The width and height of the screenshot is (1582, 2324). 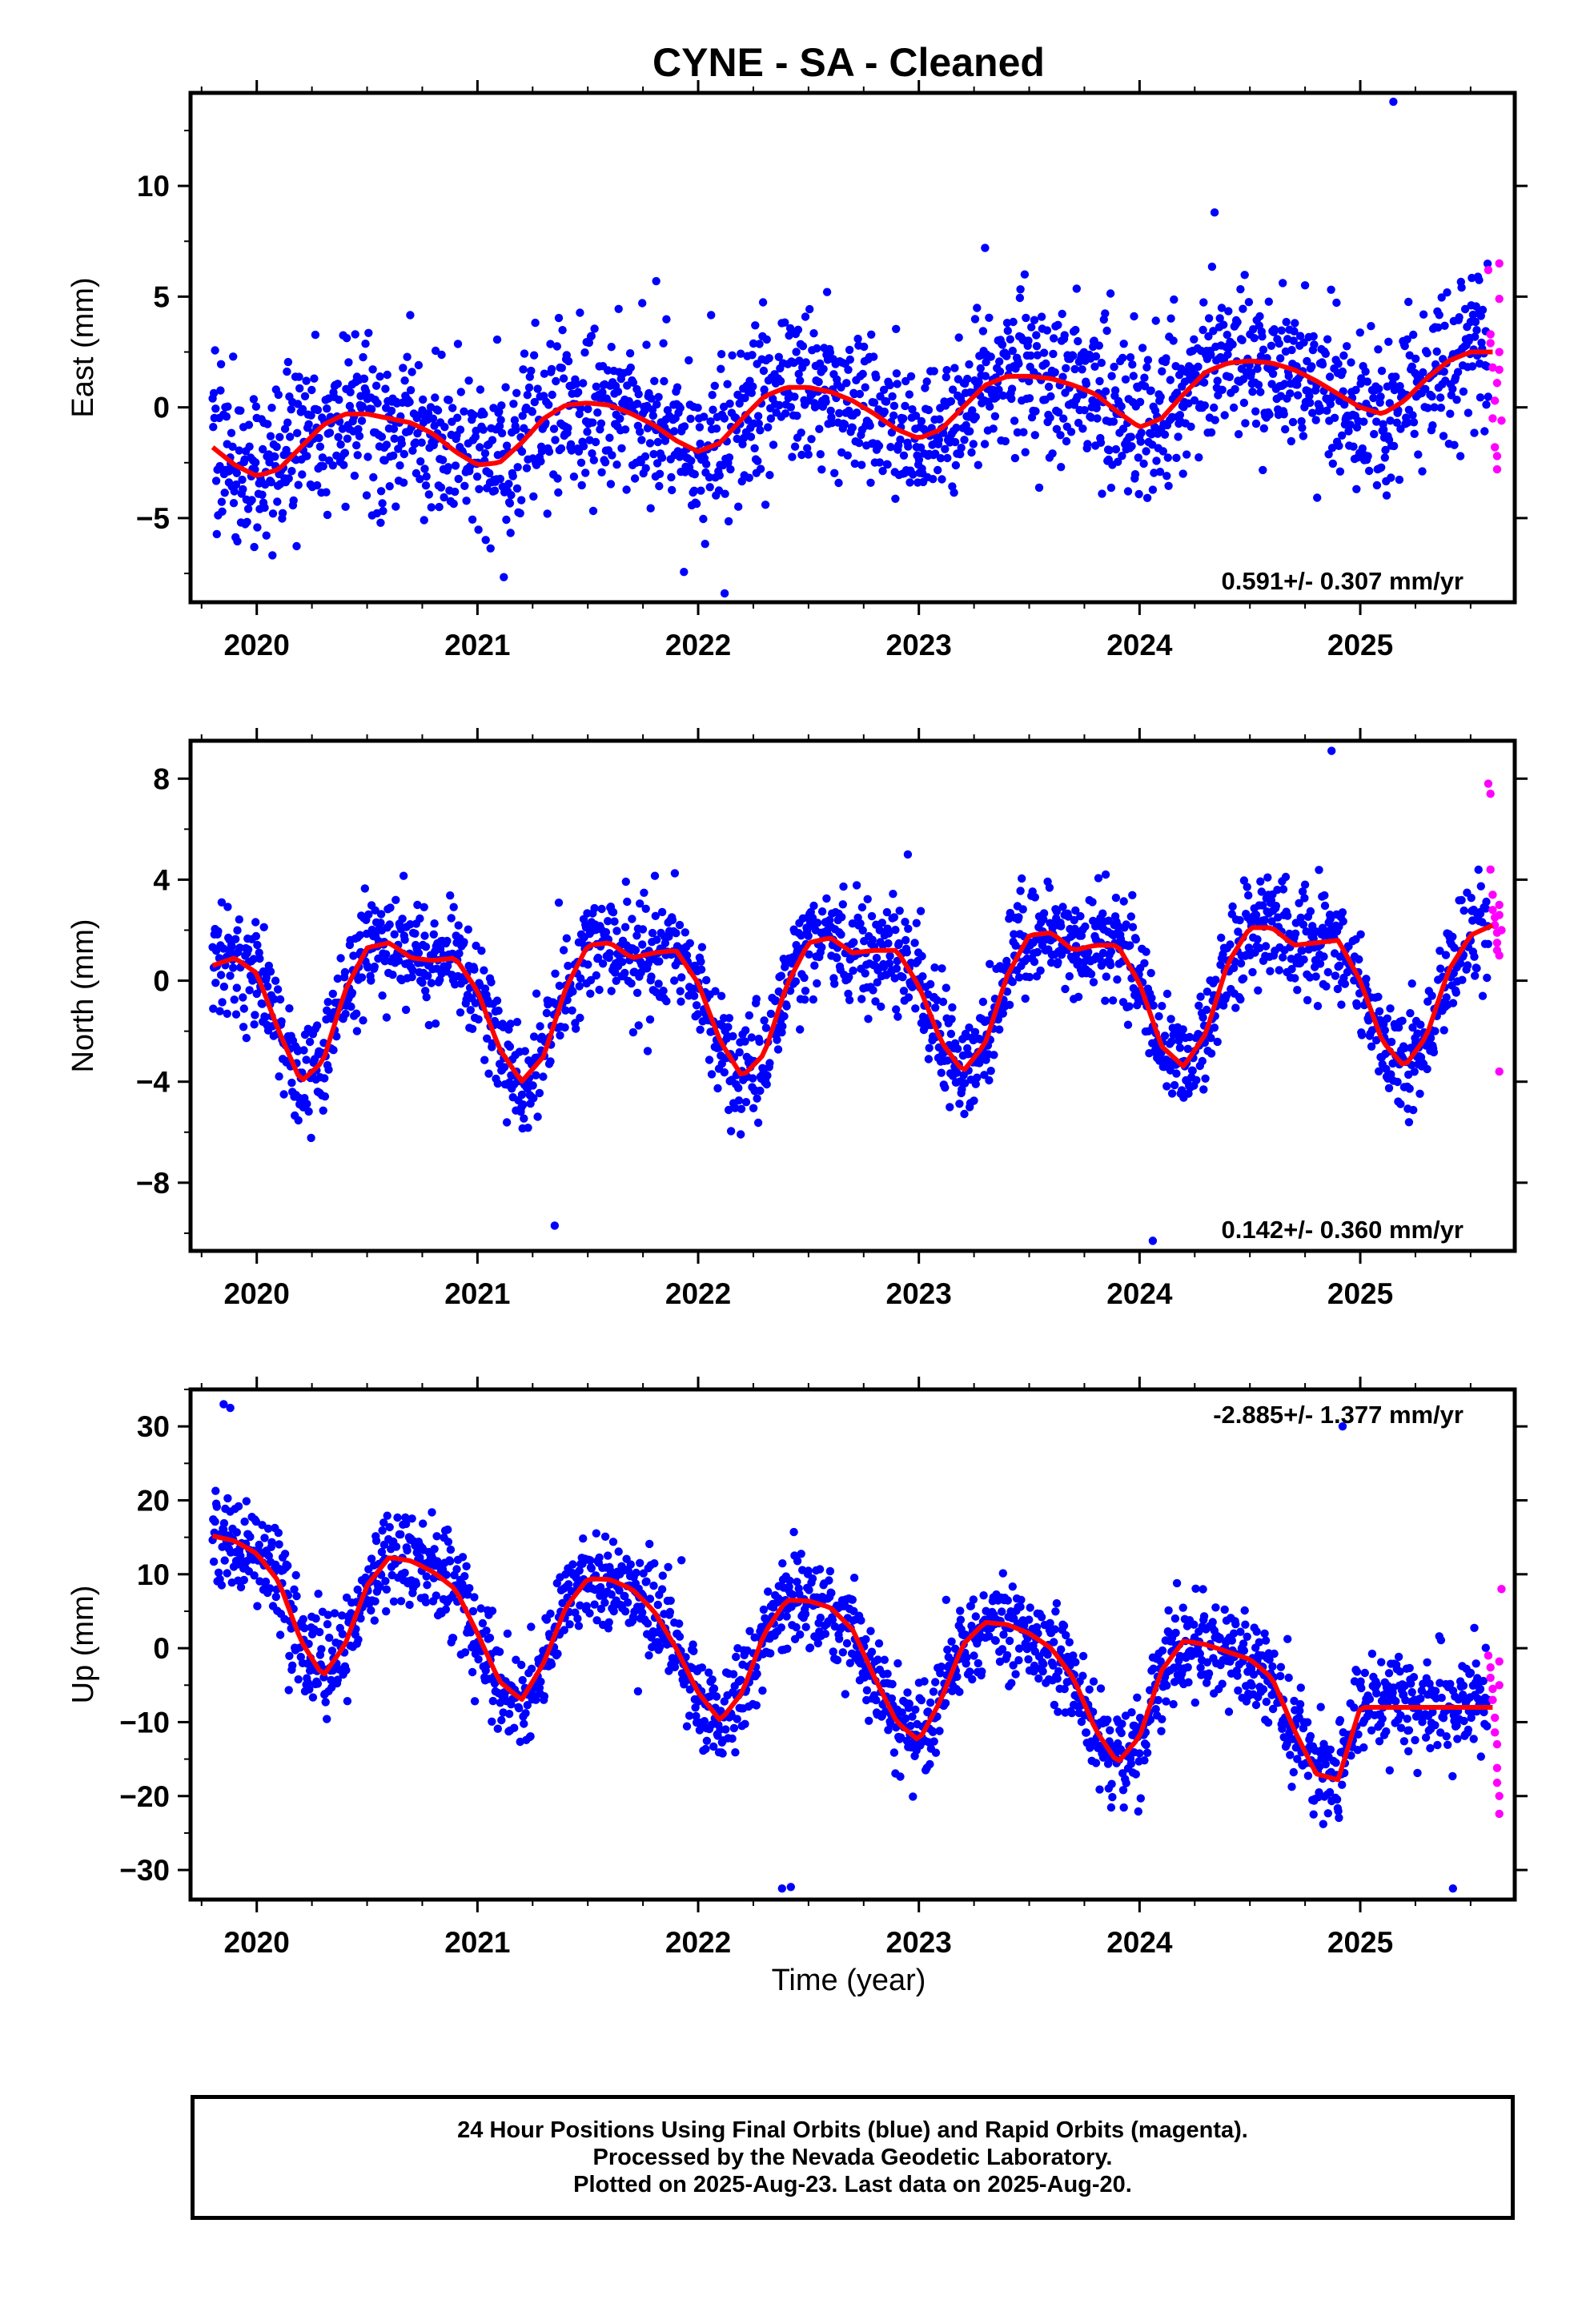 I want to click on north-xtick-label: 2020, so click(x=257, y=1294).